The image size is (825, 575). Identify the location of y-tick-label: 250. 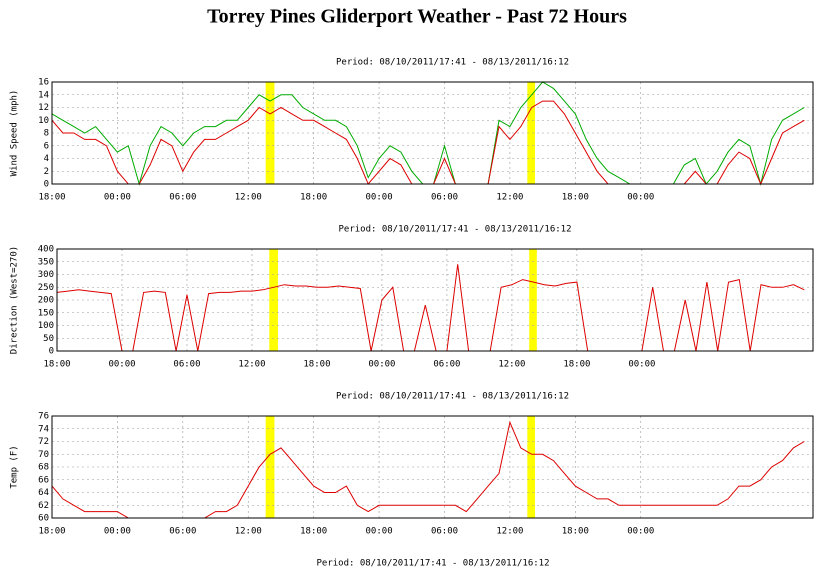
(46, 288).